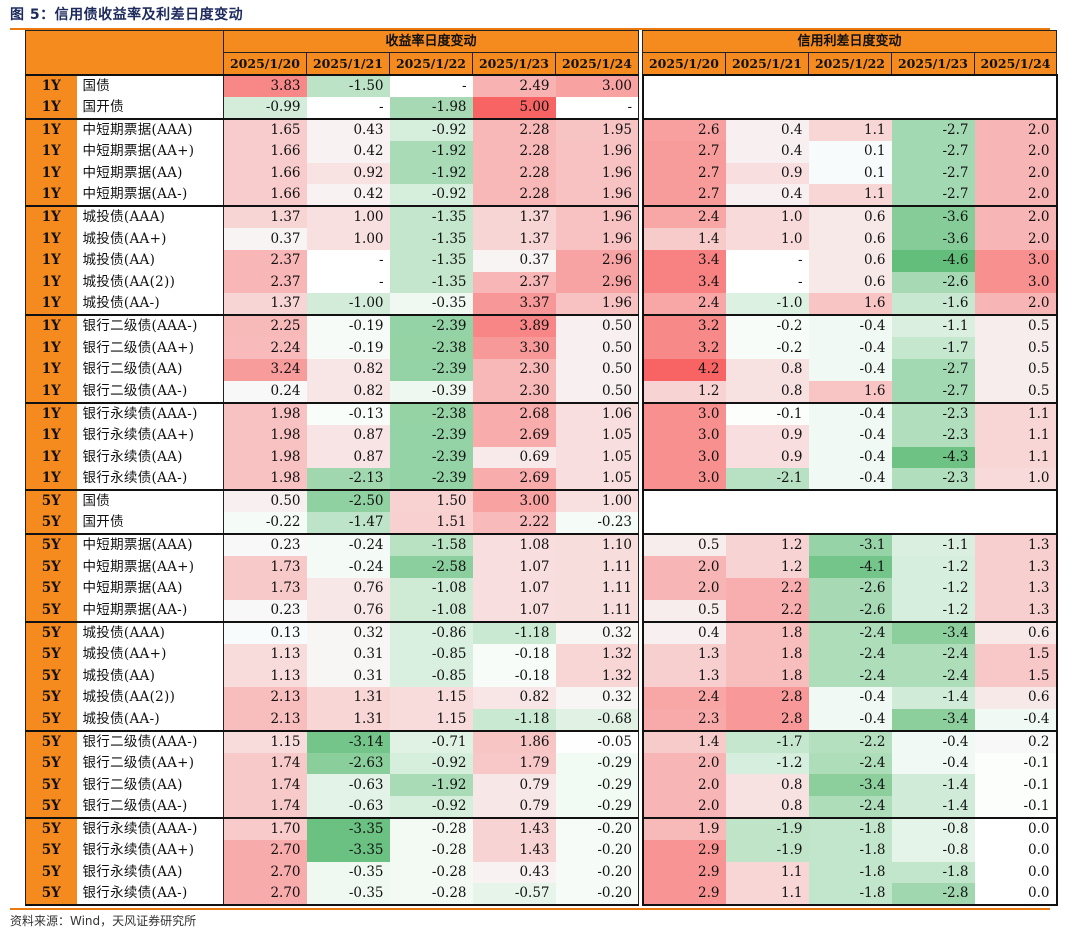 This screenshot has width=1080, height=932. What do you see at coordinates (348, 392) in the screenshot?
I see `yield-change-cell: 0.82` at bounding box center [348, 392].